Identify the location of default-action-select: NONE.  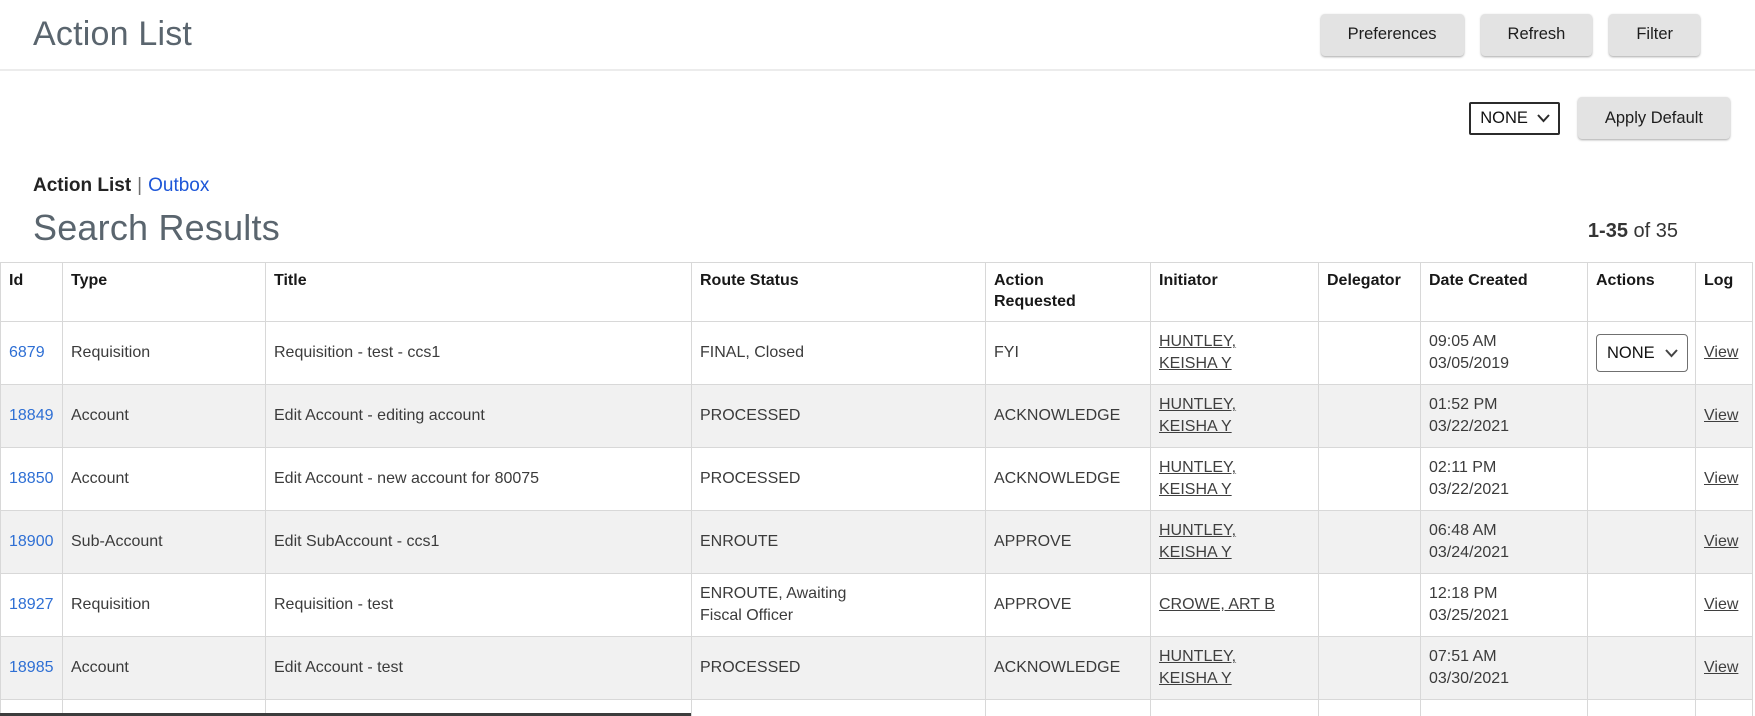
(1514, 118).